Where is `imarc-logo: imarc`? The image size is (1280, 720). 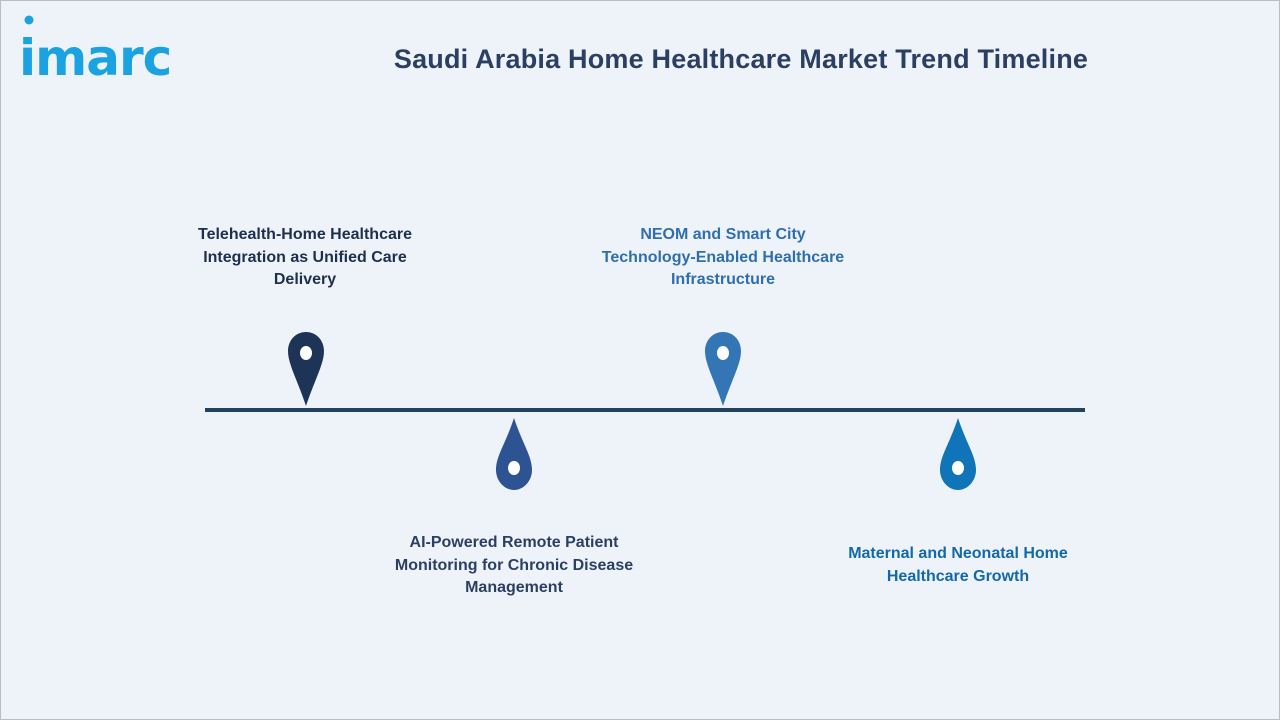
imarc-logo: imarc is located at coordinates (111, 47).